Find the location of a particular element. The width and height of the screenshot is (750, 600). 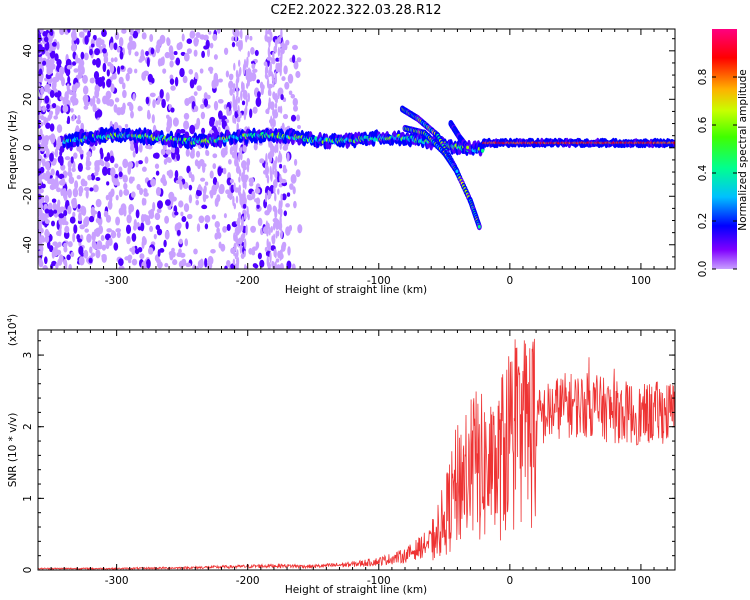

snr-y-scale-note: (x104) is located at coordinates (12, 330).